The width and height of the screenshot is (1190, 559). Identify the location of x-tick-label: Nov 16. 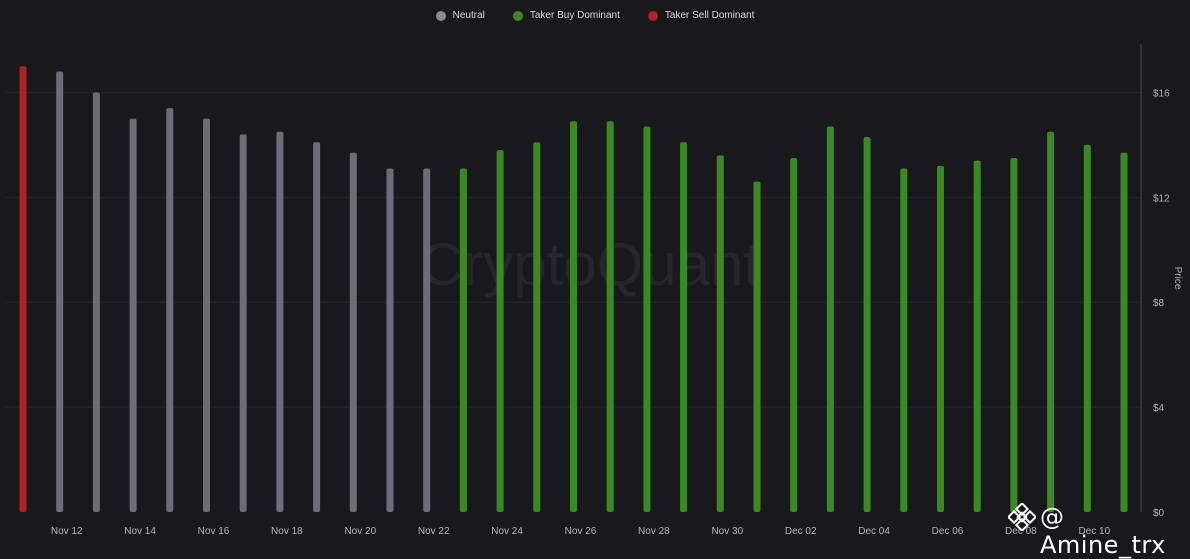
(214, 531).